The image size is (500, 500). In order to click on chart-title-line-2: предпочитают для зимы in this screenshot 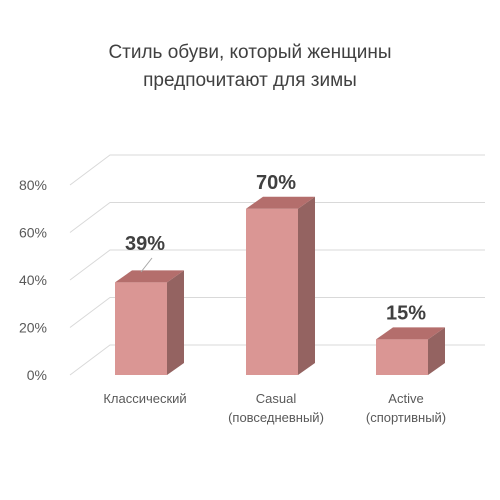, I will do `click(250, 80)`.